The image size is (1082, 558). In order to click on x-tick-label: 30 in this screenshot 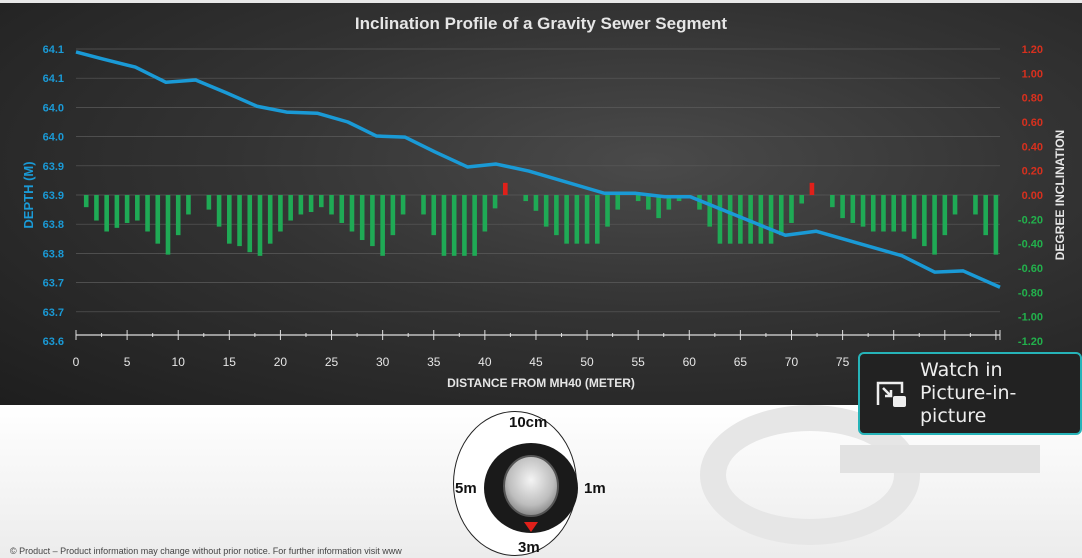, I will do `click(383, 362)`.